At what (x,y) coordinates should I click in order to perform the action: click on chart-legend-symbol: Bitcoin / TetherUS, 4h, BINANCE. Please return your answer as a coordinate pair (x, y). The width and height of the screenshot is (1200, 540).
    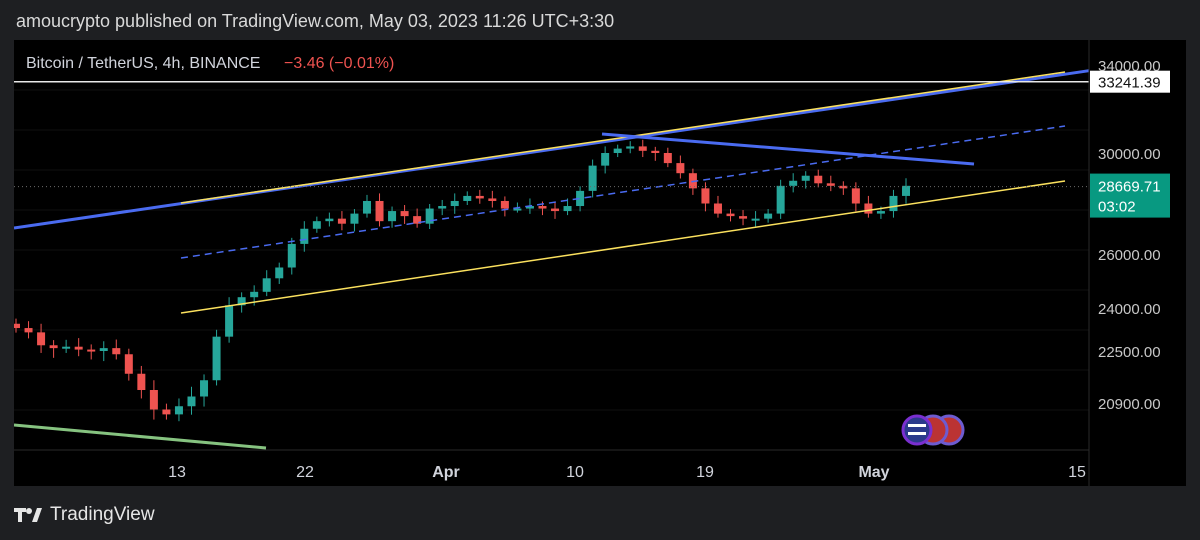
    Looking at the image, I should click on (143, 63).